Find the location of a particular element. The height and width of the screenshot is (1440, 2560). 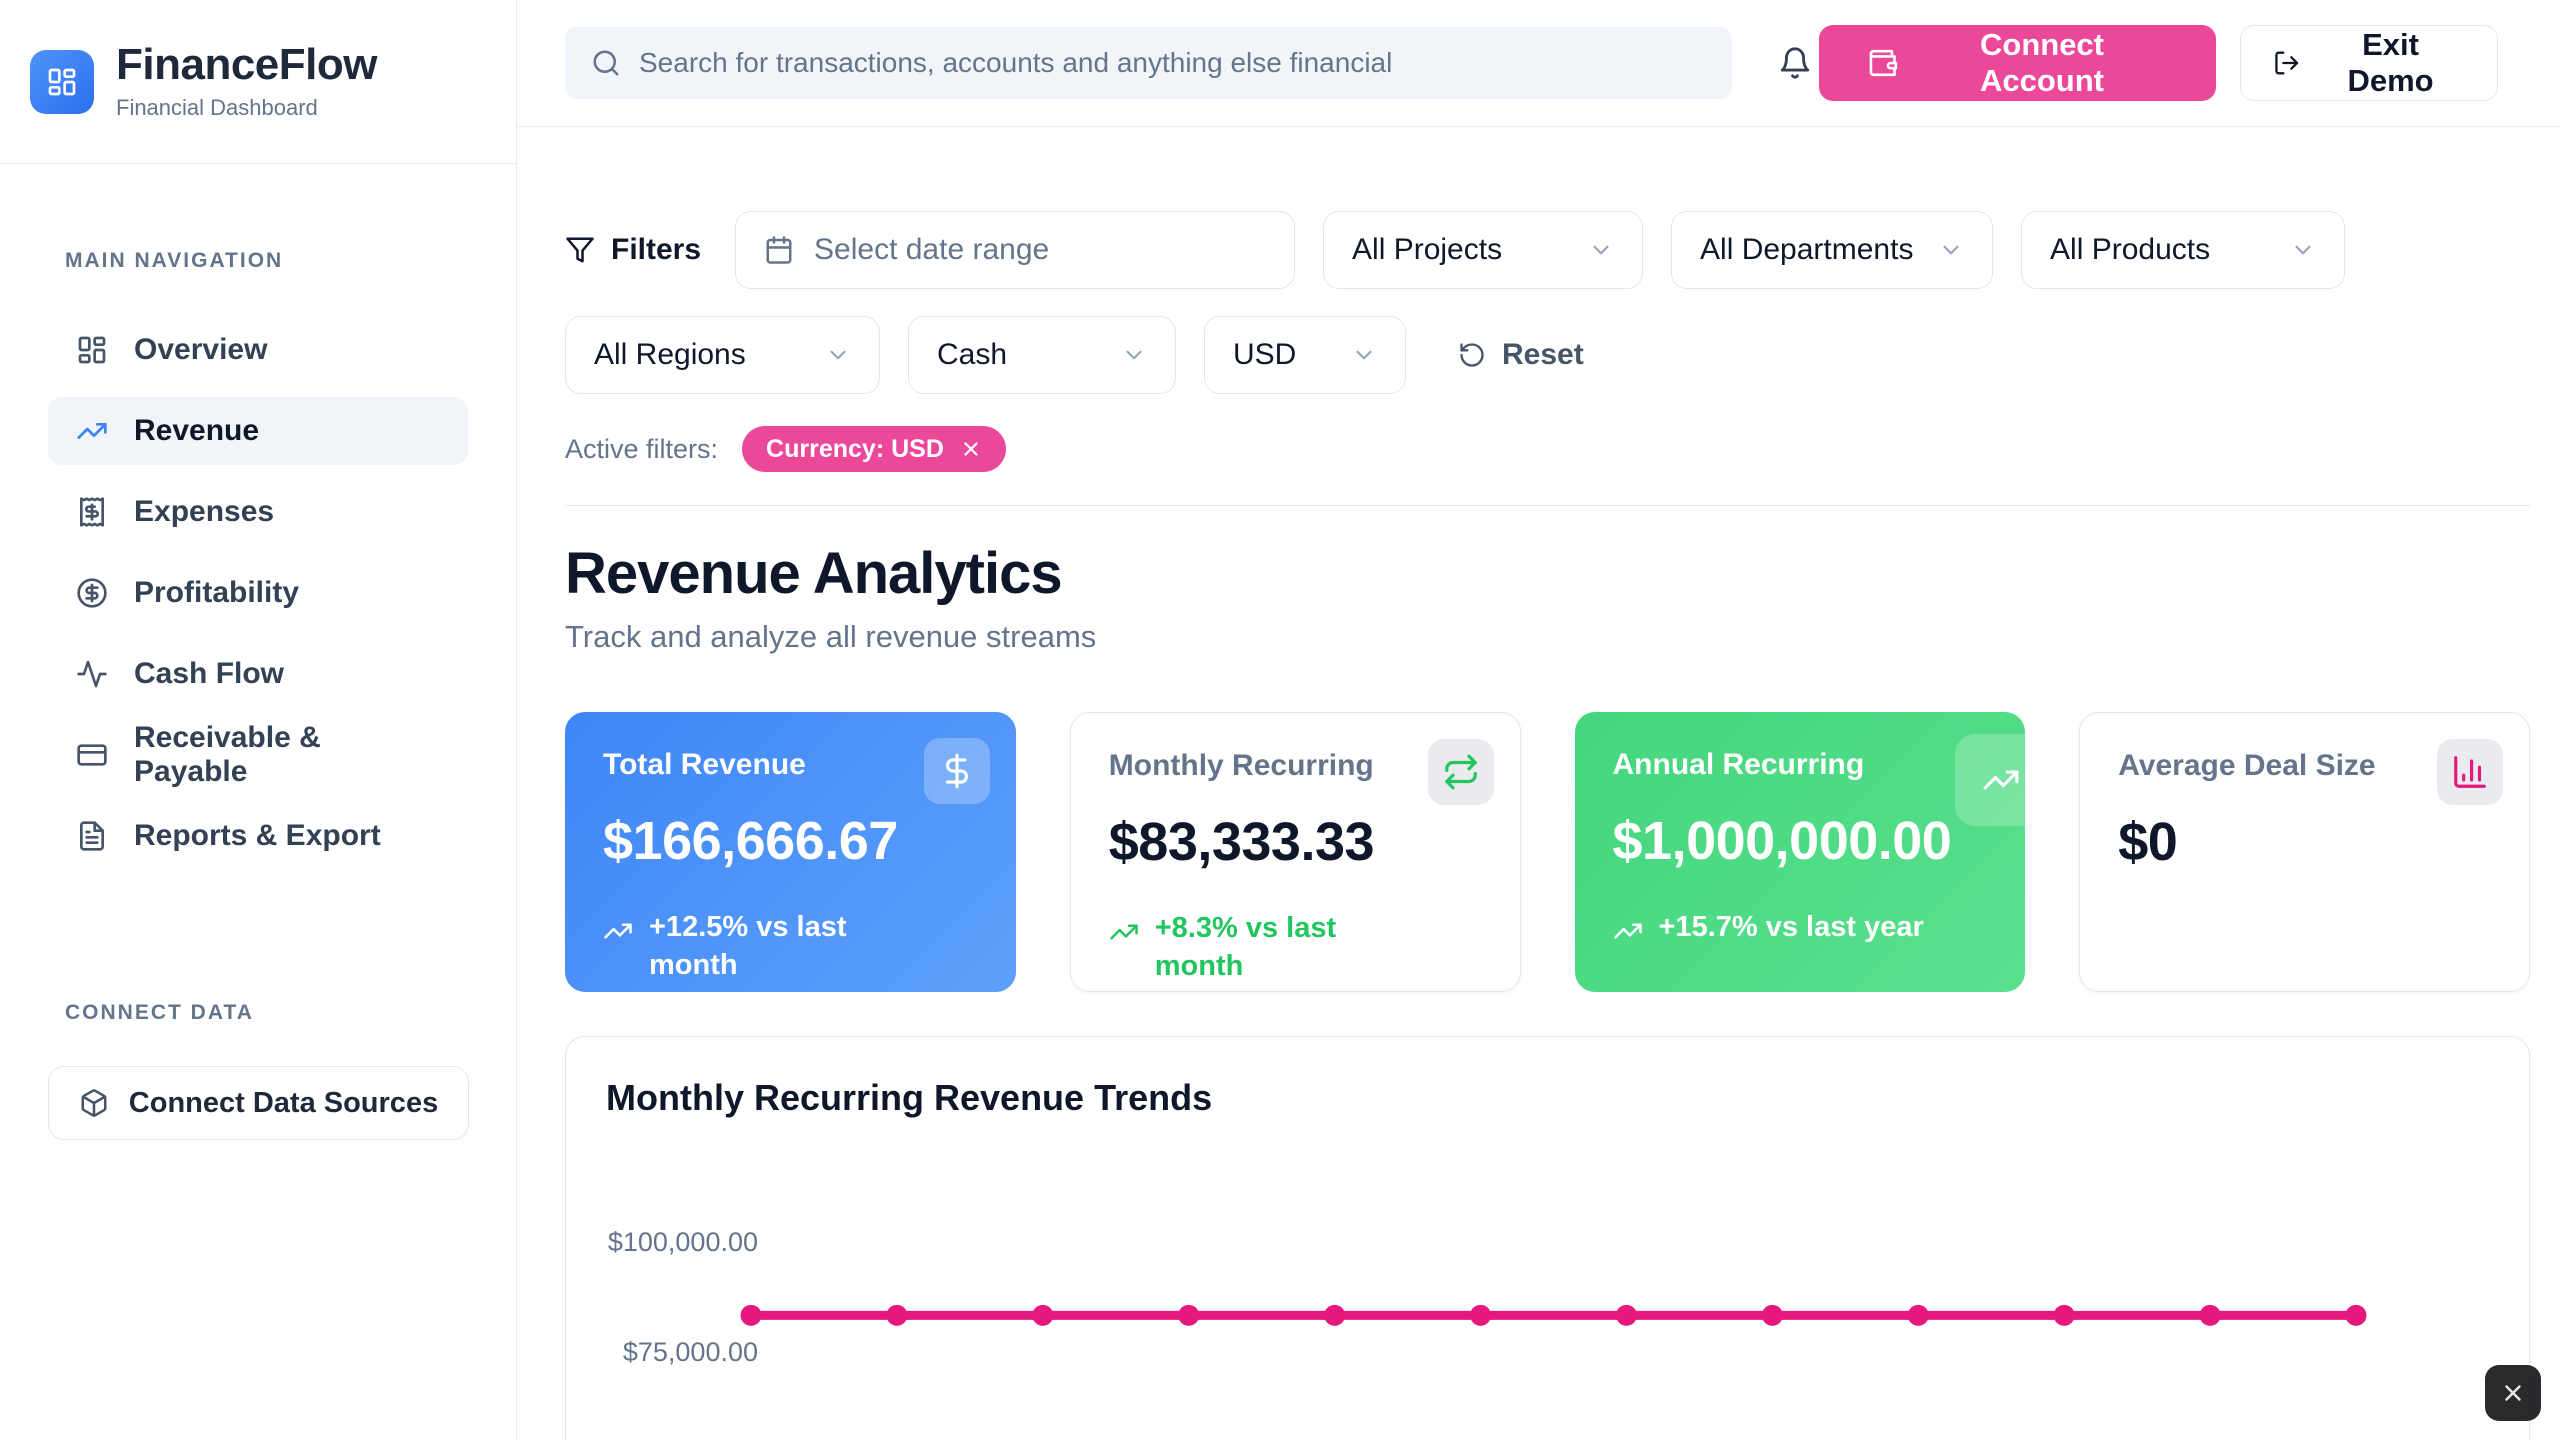

connect-data-sources-button: Connect Data Sources is located at coordinates (258, 1103).